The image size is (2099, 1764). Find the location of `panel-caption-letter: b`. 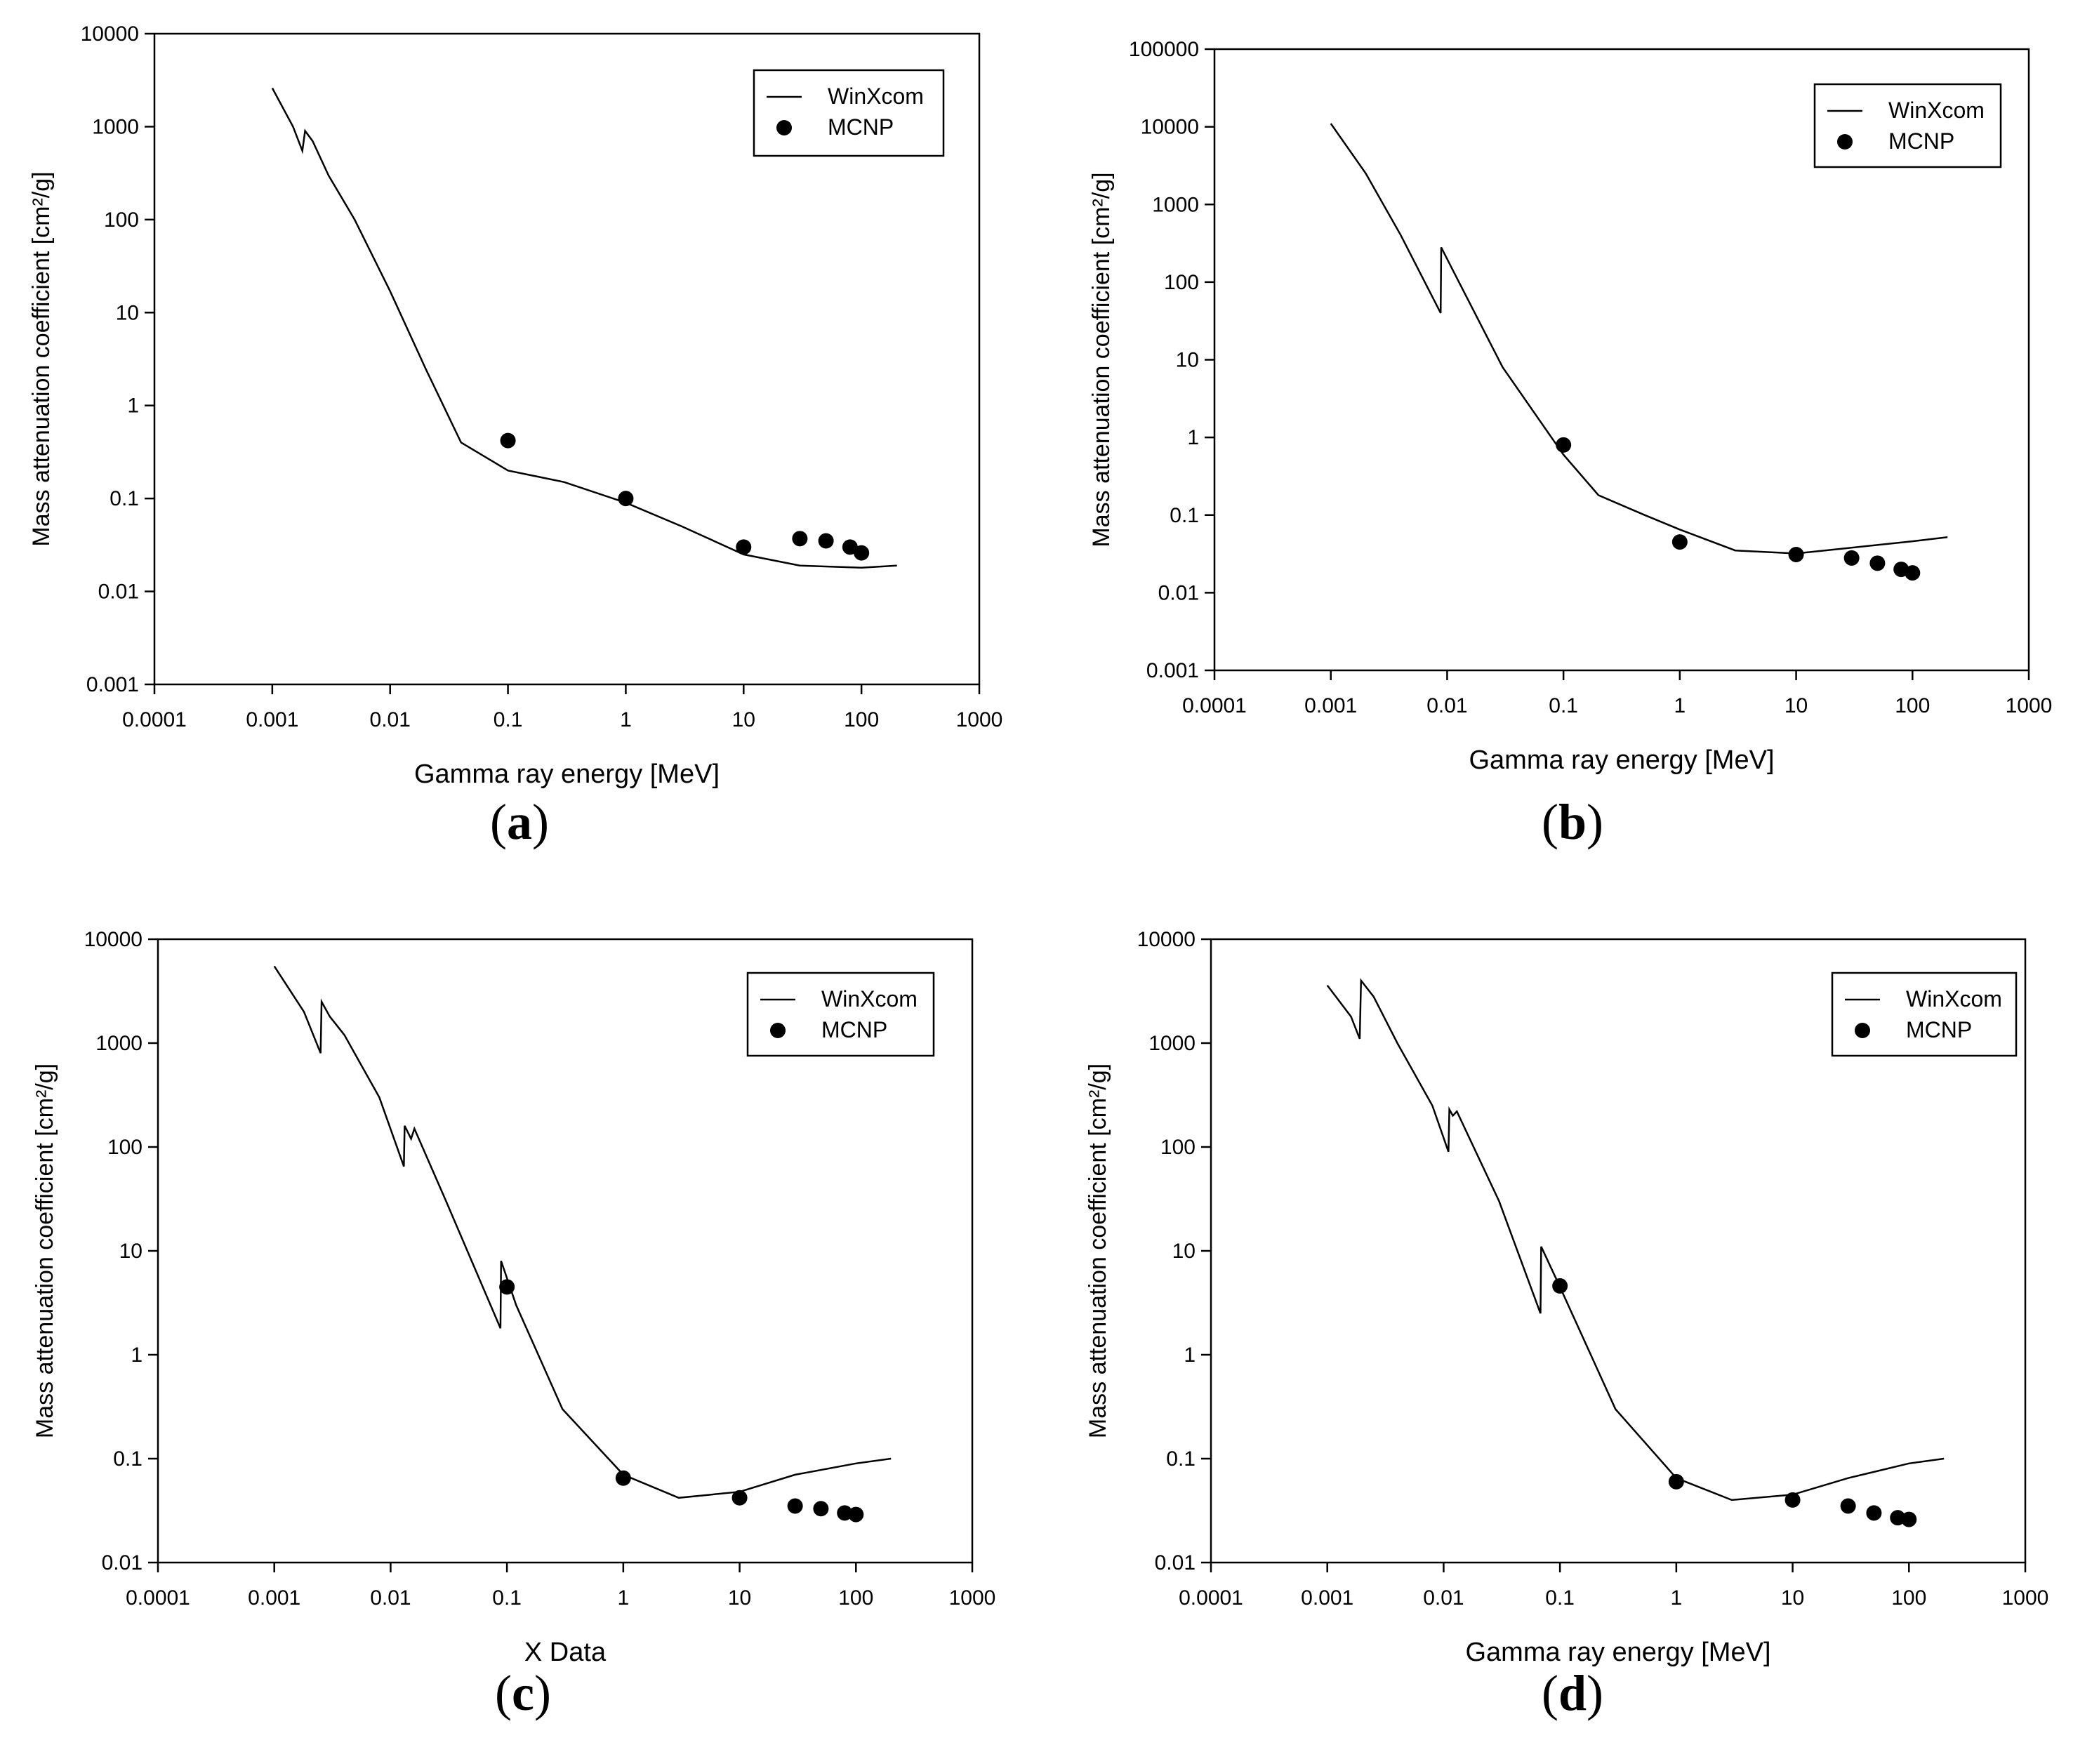

panel-caption-letter: b is located at coordinates (1573, 822).